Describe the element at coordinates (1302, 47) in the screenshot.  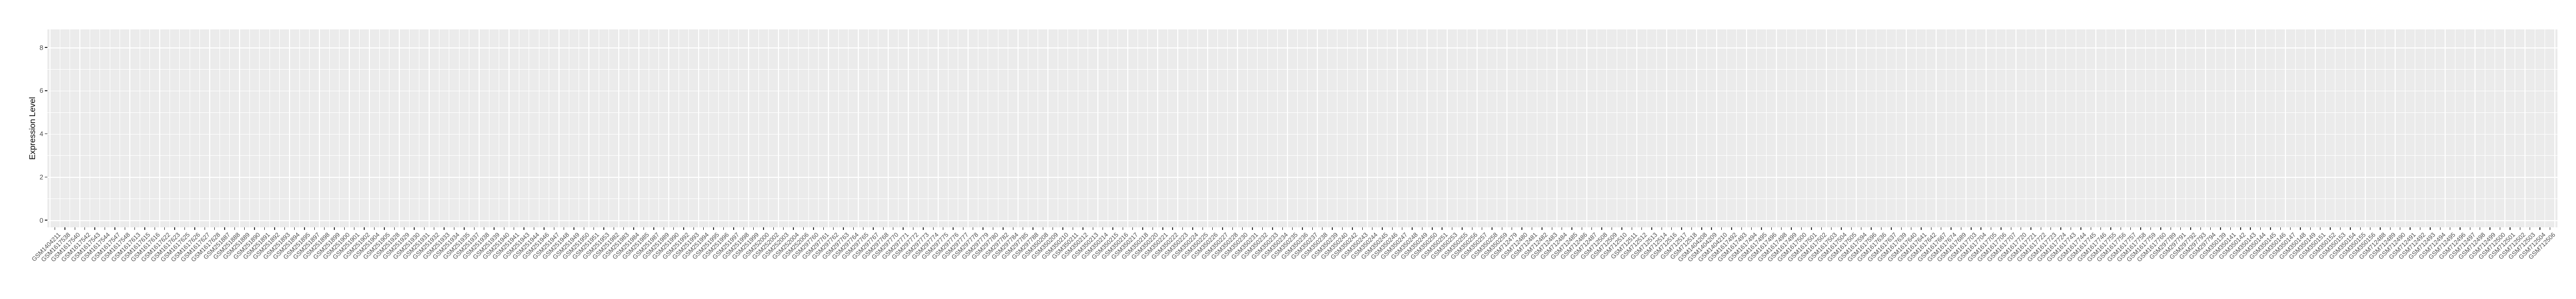
I see `gridline-major-y8` at that location.